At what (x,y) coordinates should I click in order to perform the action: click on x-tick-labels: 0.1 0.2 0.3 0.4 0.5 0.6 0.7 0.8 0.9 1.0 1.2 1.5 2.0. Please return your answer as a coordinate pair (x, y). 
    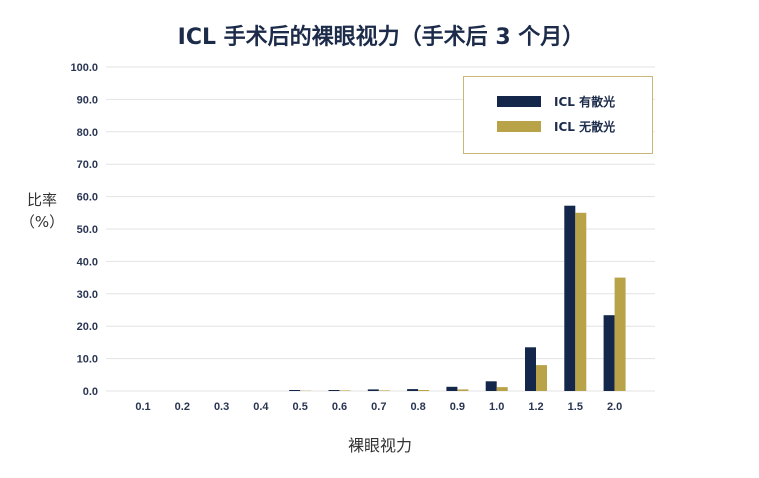
    Looking at the image, I should click on (378, 407).